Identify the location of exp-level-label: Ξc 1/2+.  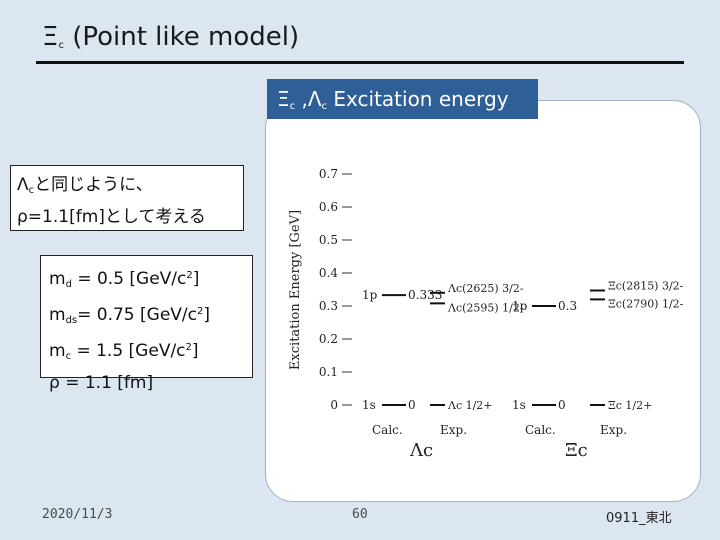
(630, 405).